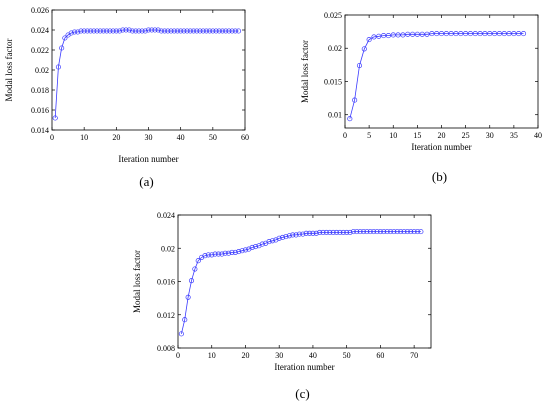 The width and height of the screenshot is (550, 407). What do you see at coordinates (40, 10) in the screenshot?
I see `y-tick-label: 0.026` at bounding box center [40, 10].